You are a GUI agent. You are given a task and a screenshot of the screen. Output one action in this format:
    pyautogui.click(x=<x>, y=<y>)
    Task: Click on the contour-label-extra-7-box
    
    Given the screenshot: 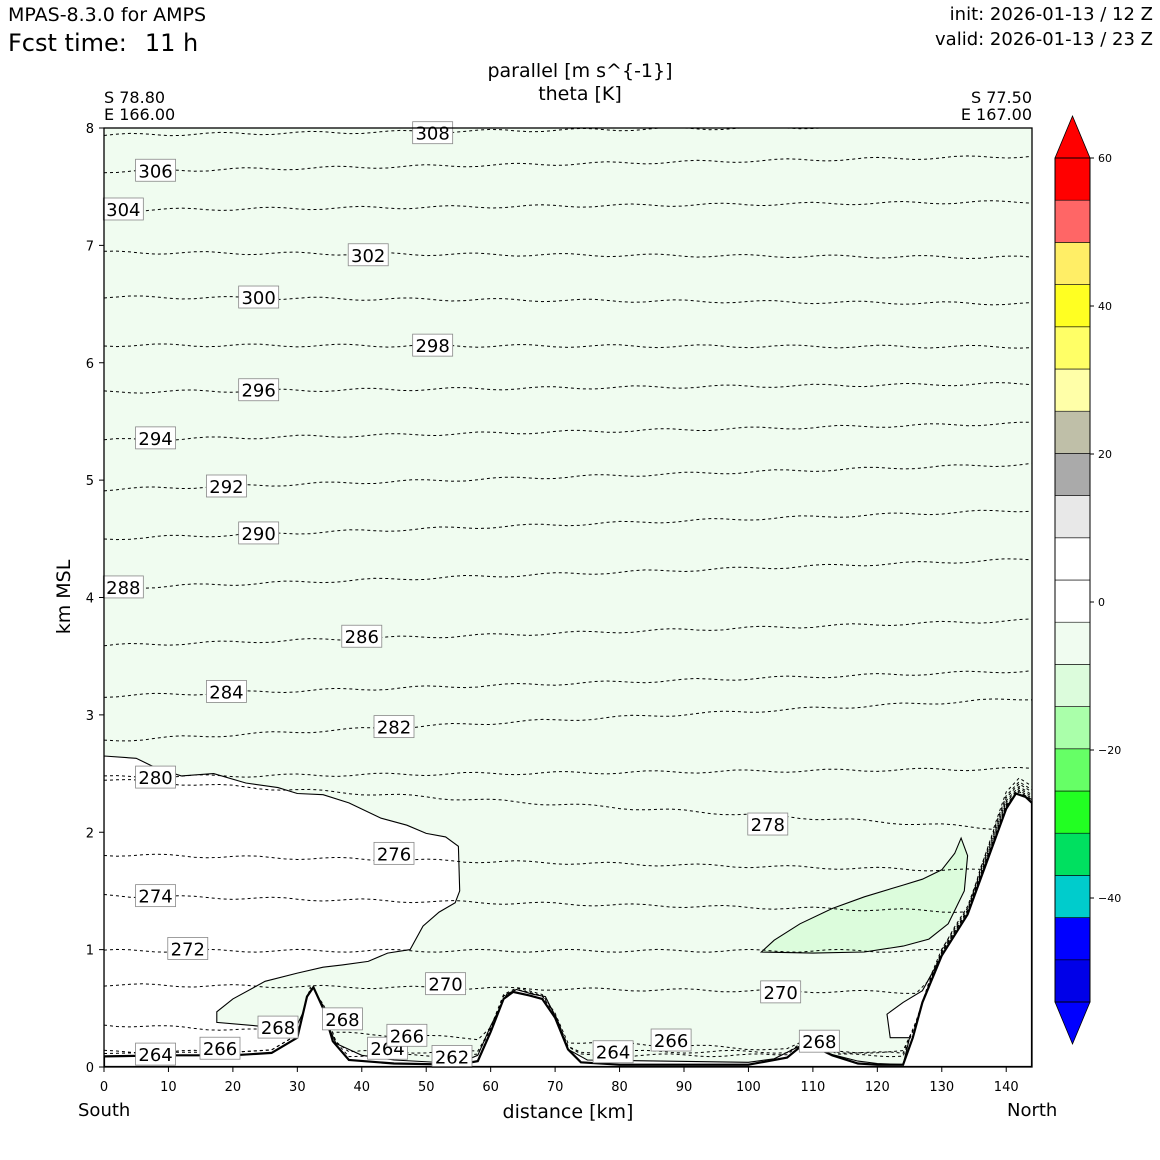 What is the action you would take?
    pyautogui.click(x=819, y=1041)
    